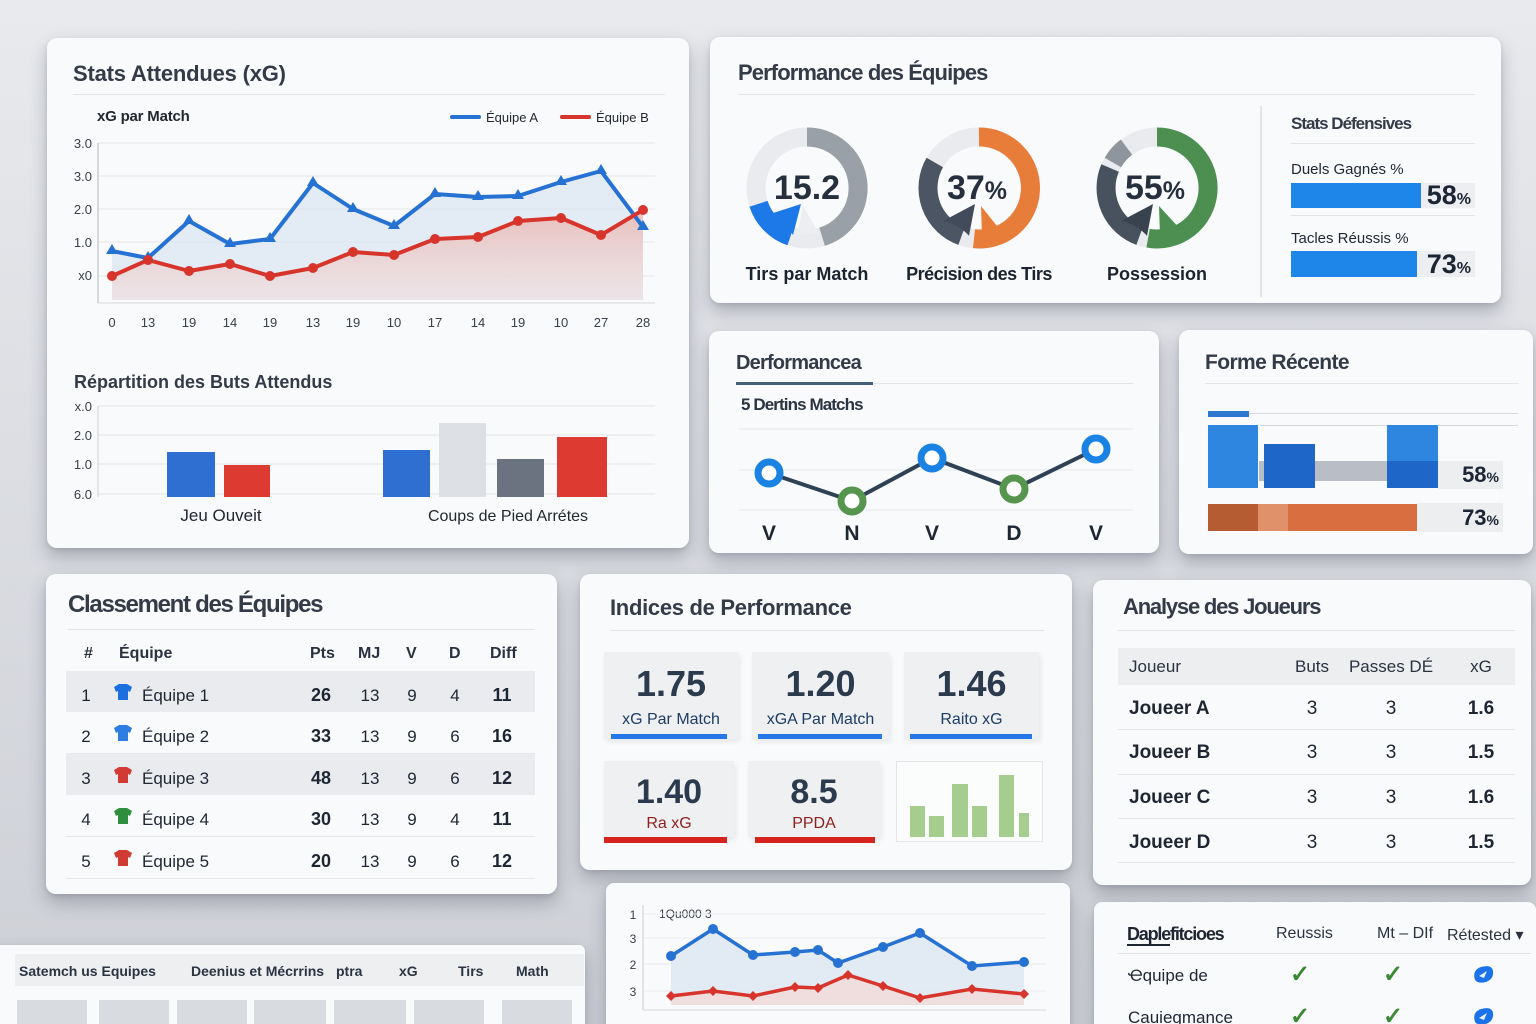  What do you see at coordinates (111, 322) in the screenshot?
I see `svg-text: 0` at bounding box center [111, 322].